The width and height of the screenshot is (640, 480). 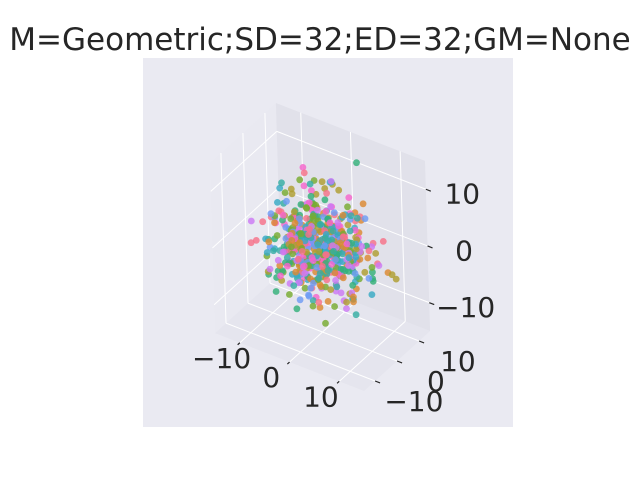 I want to click on tick-marks, so click(x=336, y=286).